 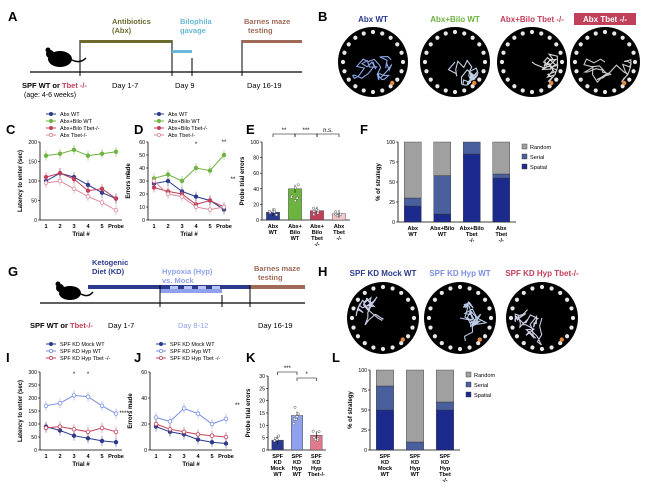 I want to click on y-tick-label: 25, so click(x=392, y=203).